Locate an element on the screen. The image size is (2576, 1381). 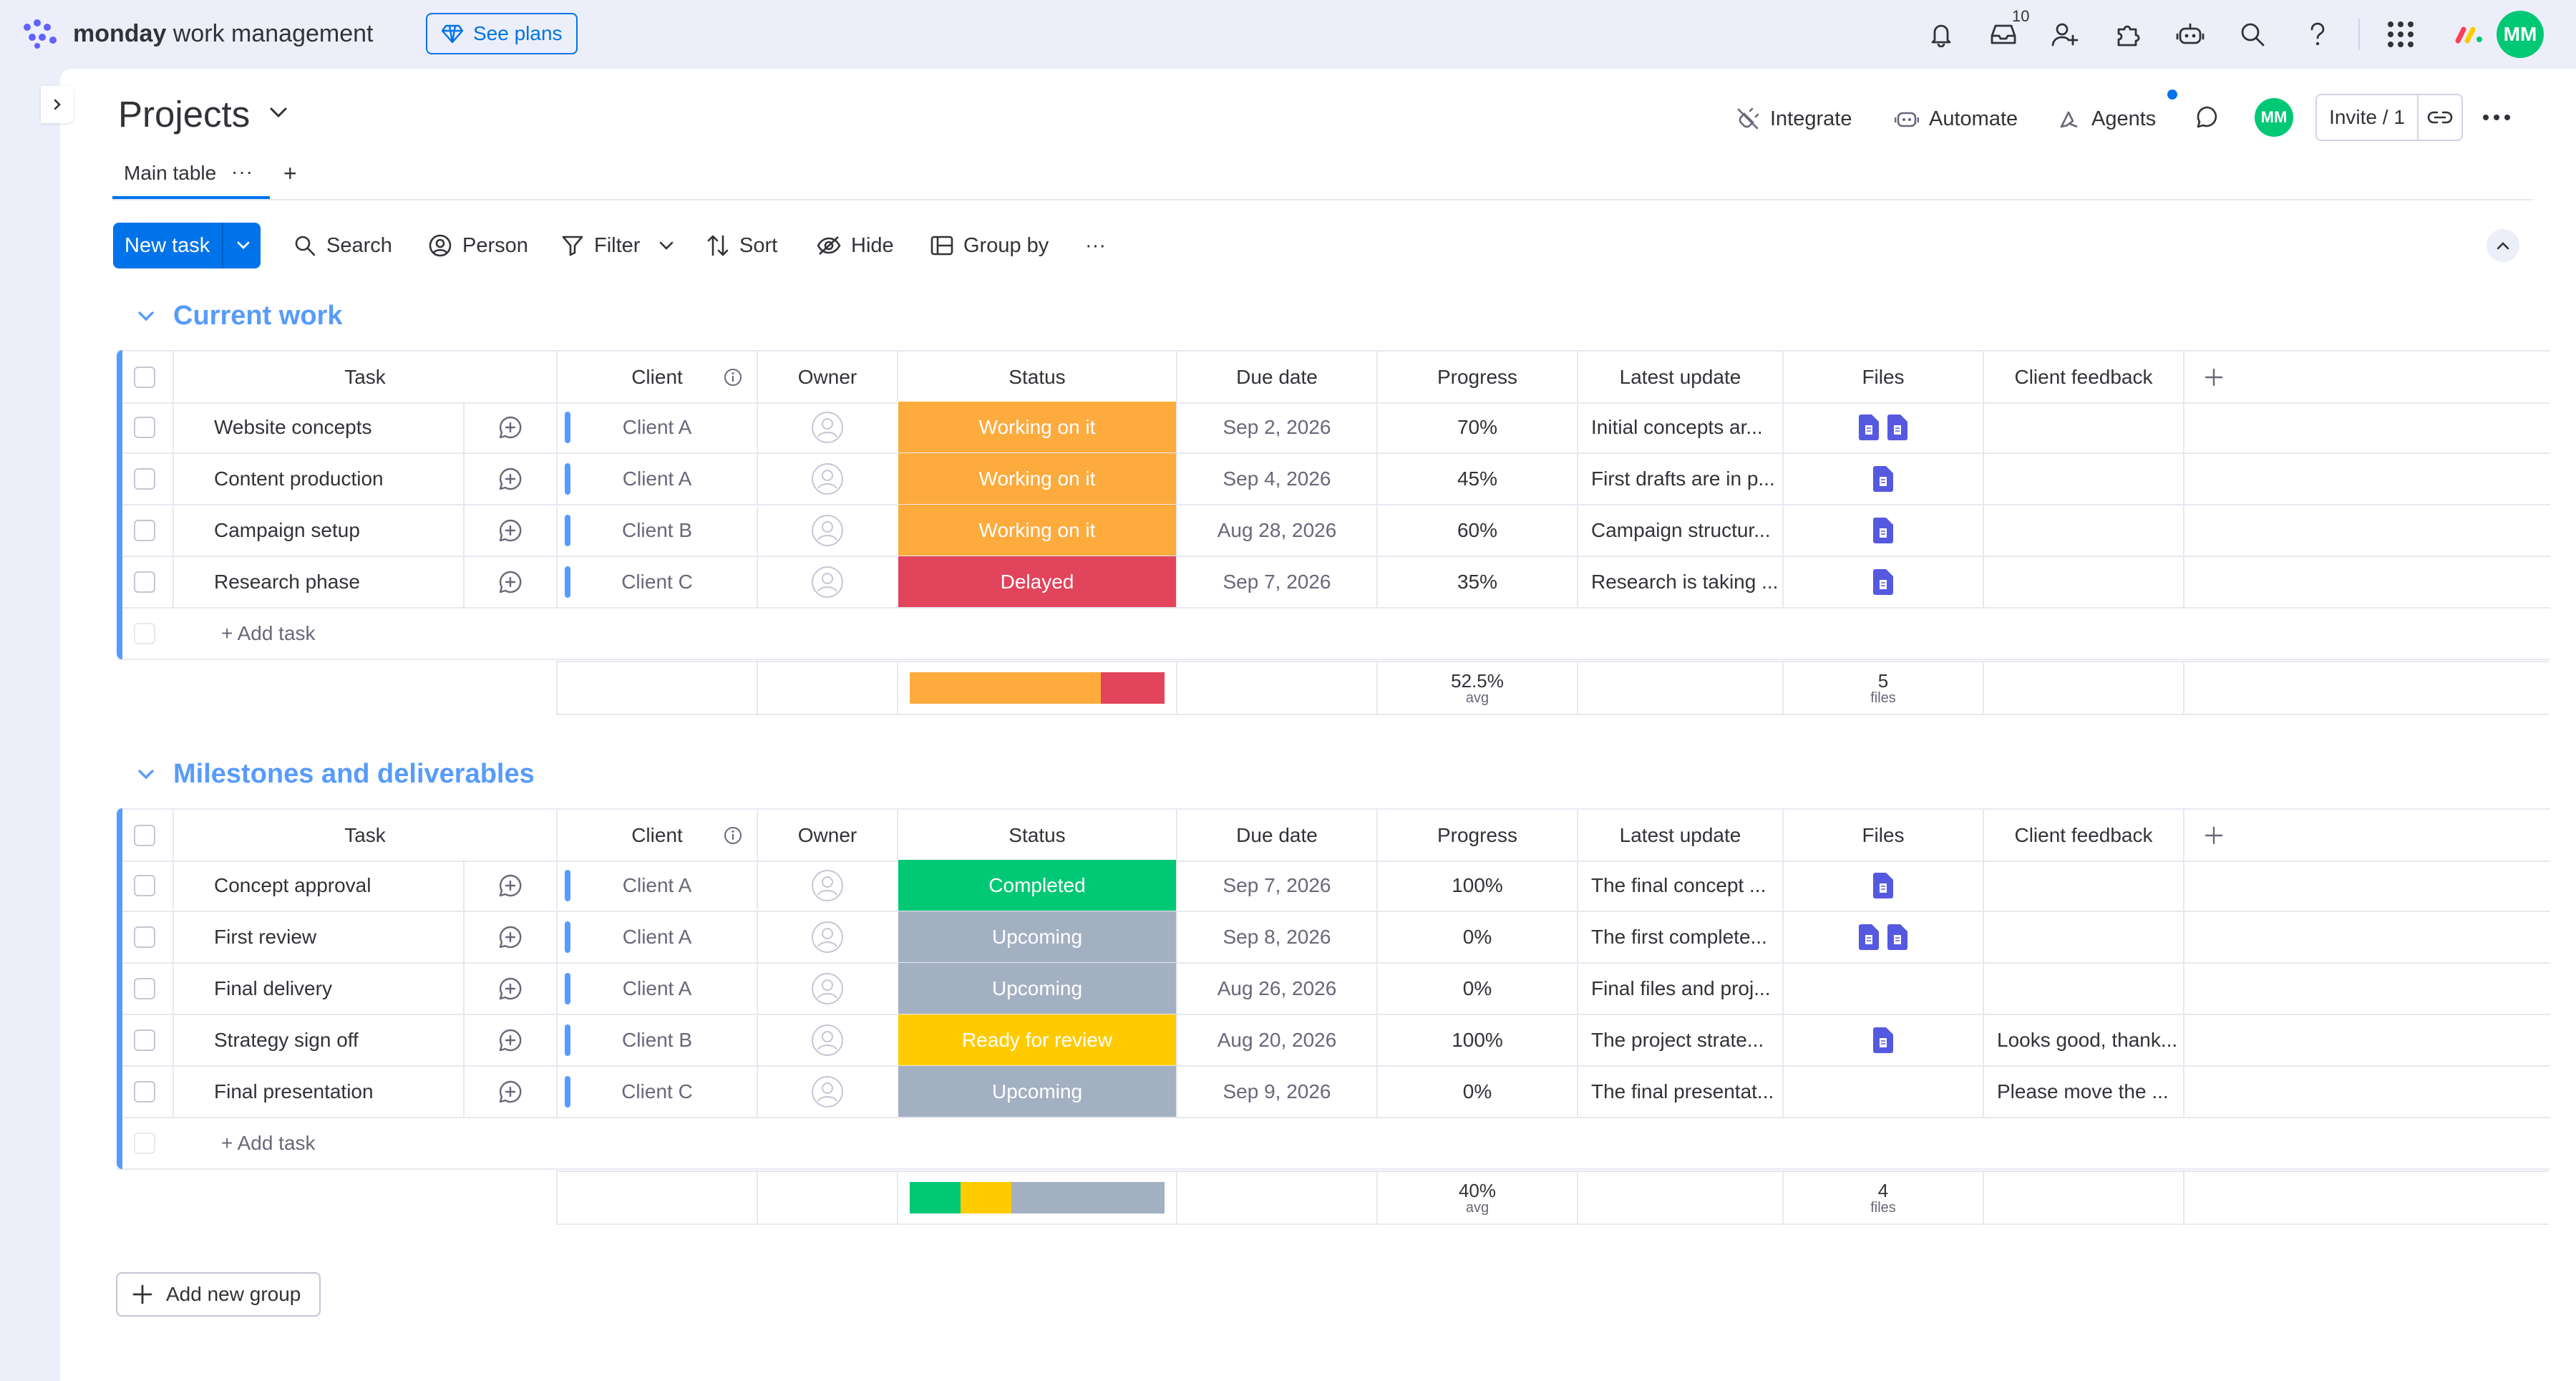
task-name: Strategy sign off is located at coordinates (286, 1039).